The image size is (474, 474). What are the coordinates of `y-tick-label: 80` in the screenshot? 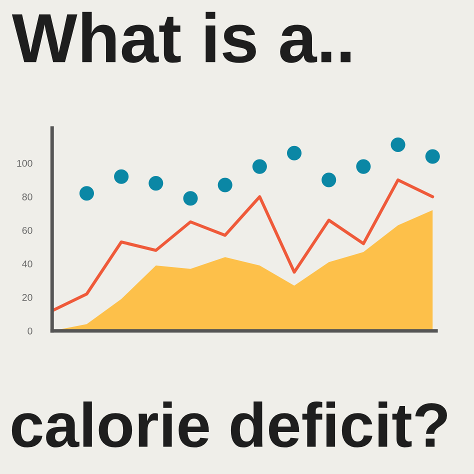 It's located at (27, 196).